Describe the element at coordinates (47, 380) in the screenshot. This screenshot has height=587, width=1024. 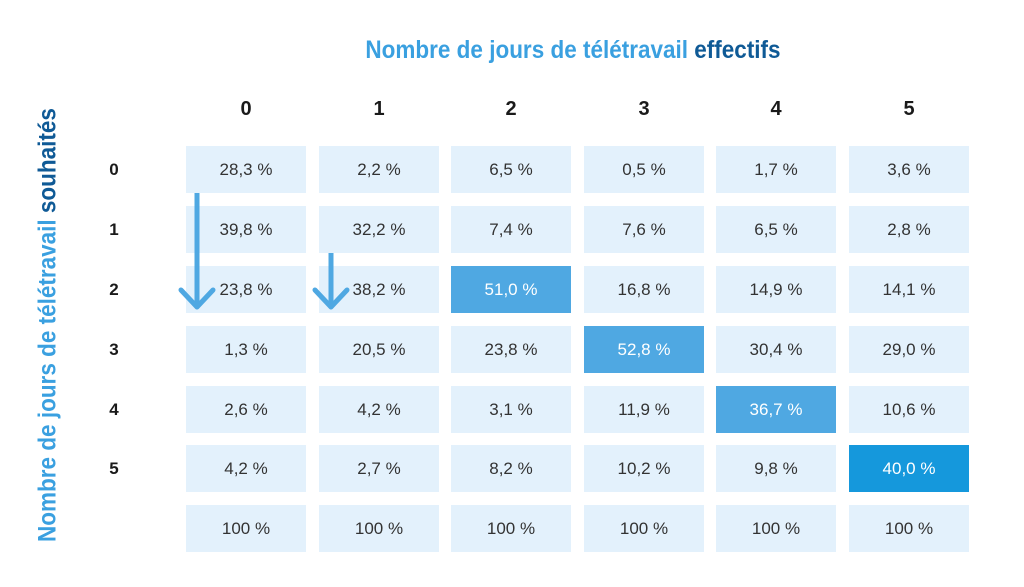
I see `chart-title-y-part1: Nombre de jours de télétravail` at that location.